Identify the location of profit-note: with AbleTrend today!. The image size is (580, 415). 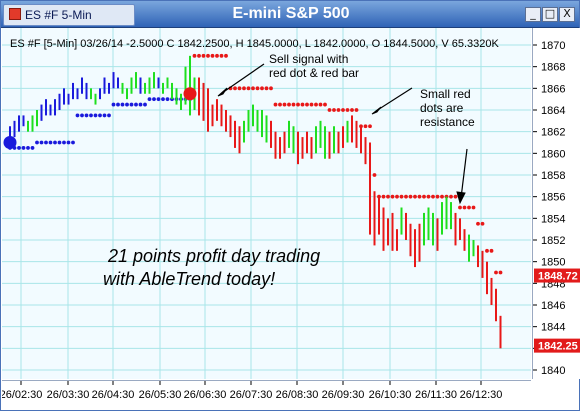
(189, 279).